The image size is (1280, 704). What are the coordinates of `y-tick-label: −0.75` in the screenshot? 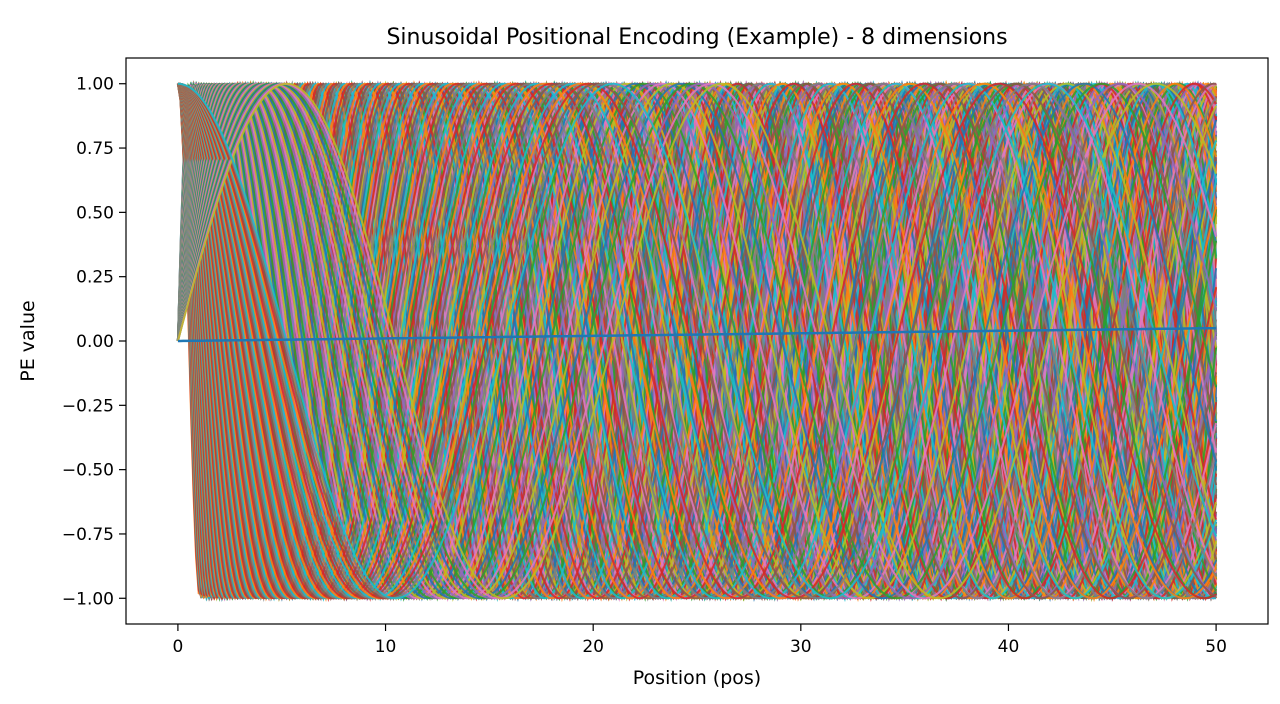 It's located at (88, 535).